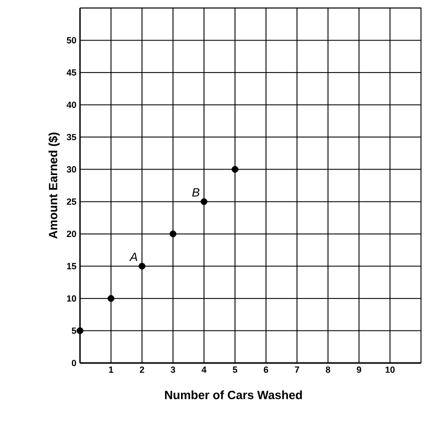 Image resolution: width=425 pixels, height=423 pixels. What do you see at coordinates (173, 369) in the screenshot?
I see `x-tick-label: 3` at bounding box center [173, 369].